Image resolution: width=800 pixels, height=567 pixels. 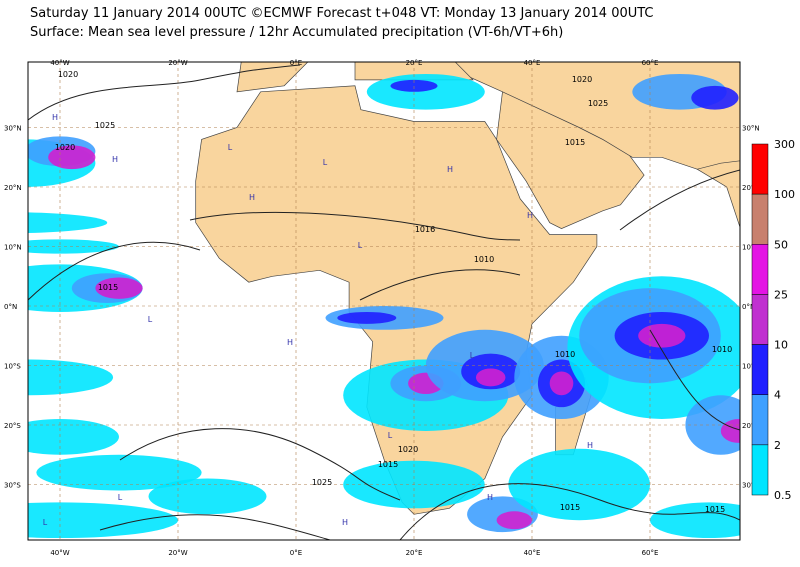 I want to click on isobar-label: 1016, so click(x=425, y=229).